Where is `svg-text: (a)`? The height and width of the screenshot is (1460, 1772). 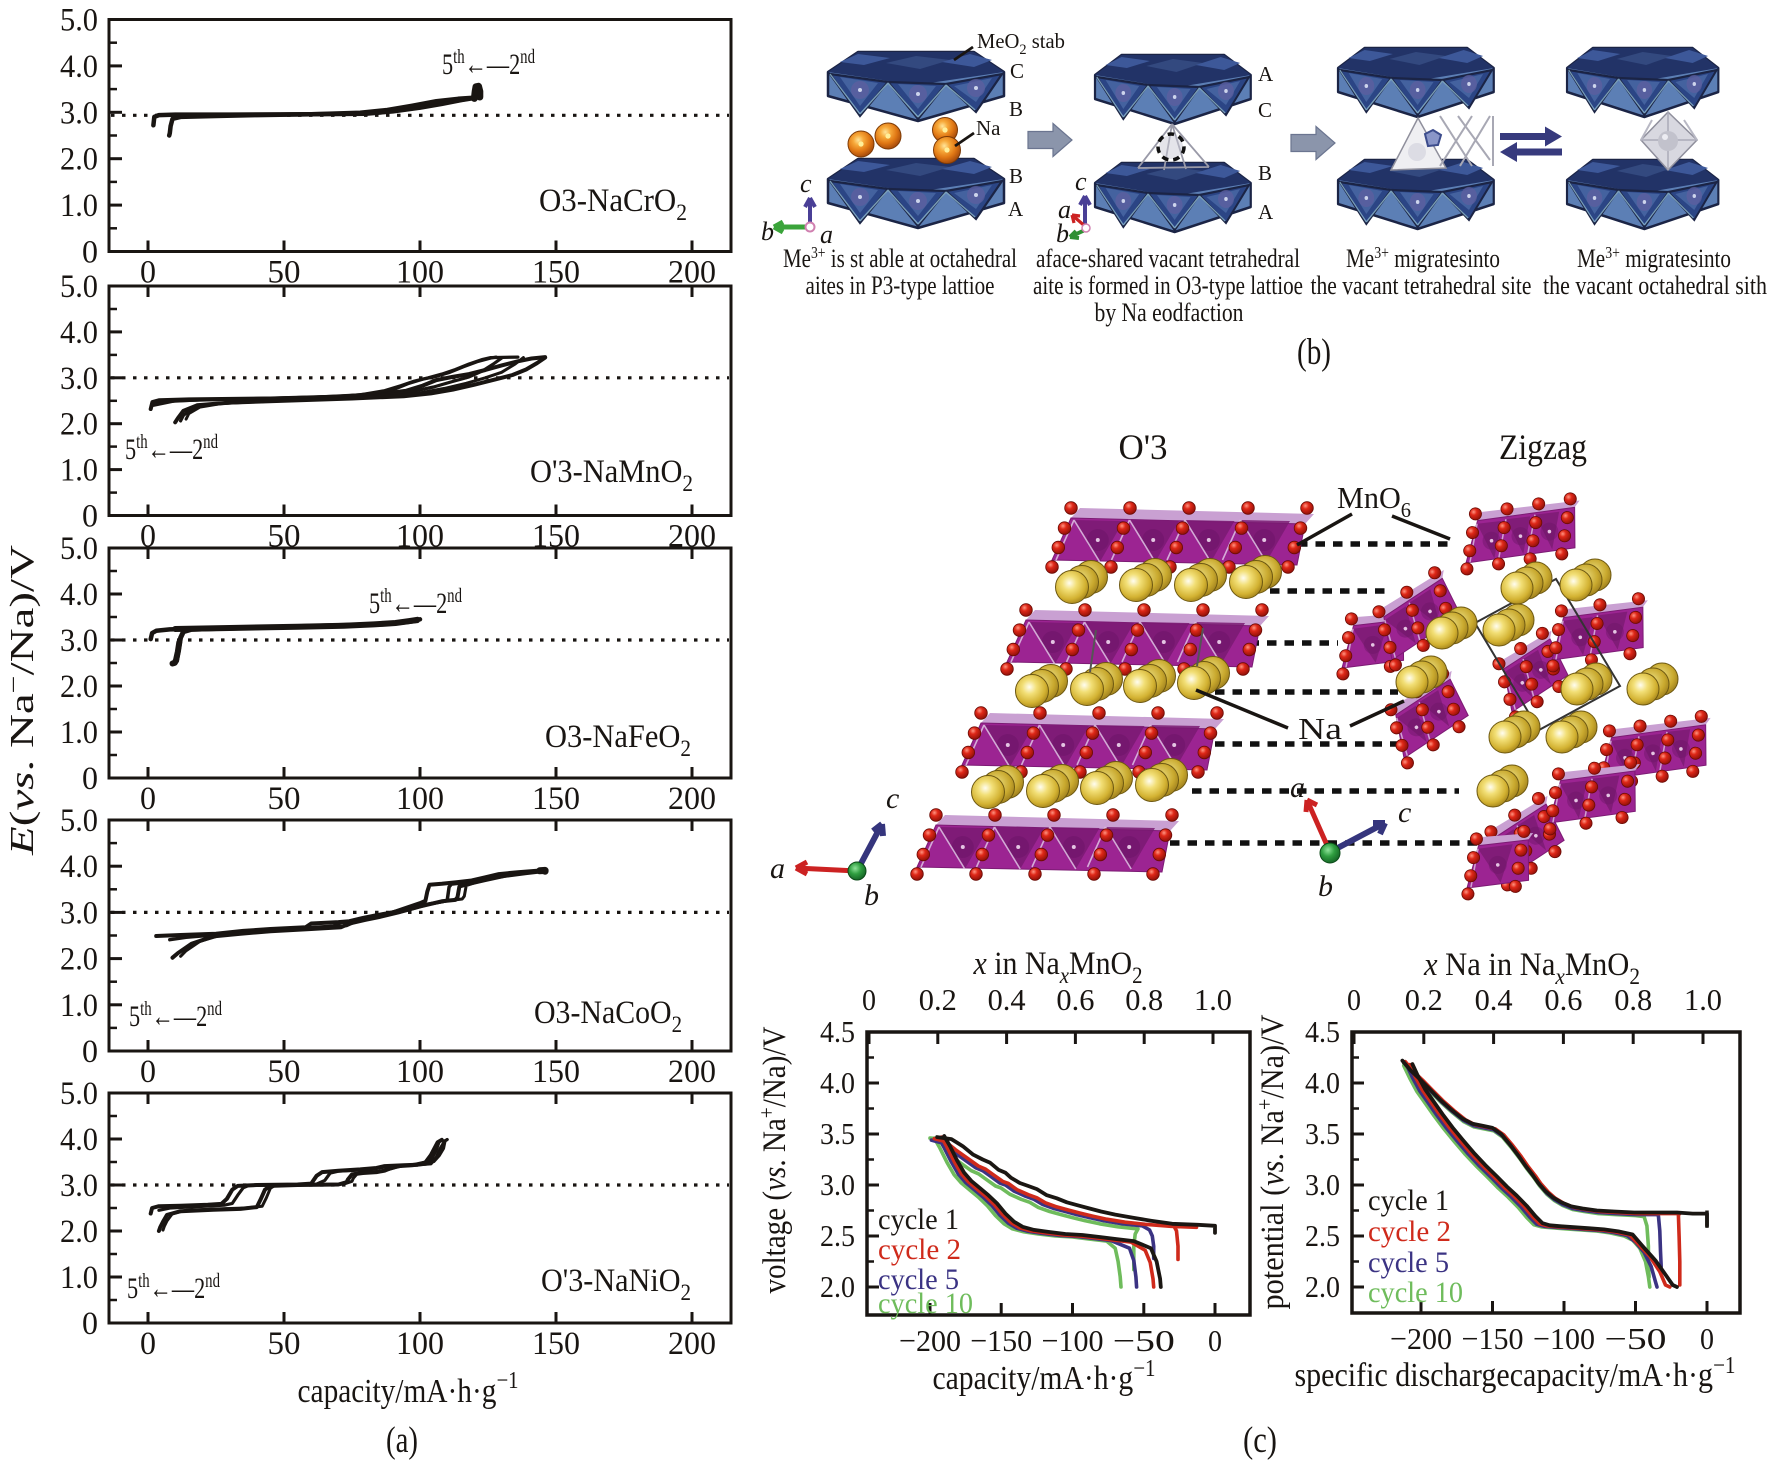
svg-text: (a) is located at coordinates (402, 1440).